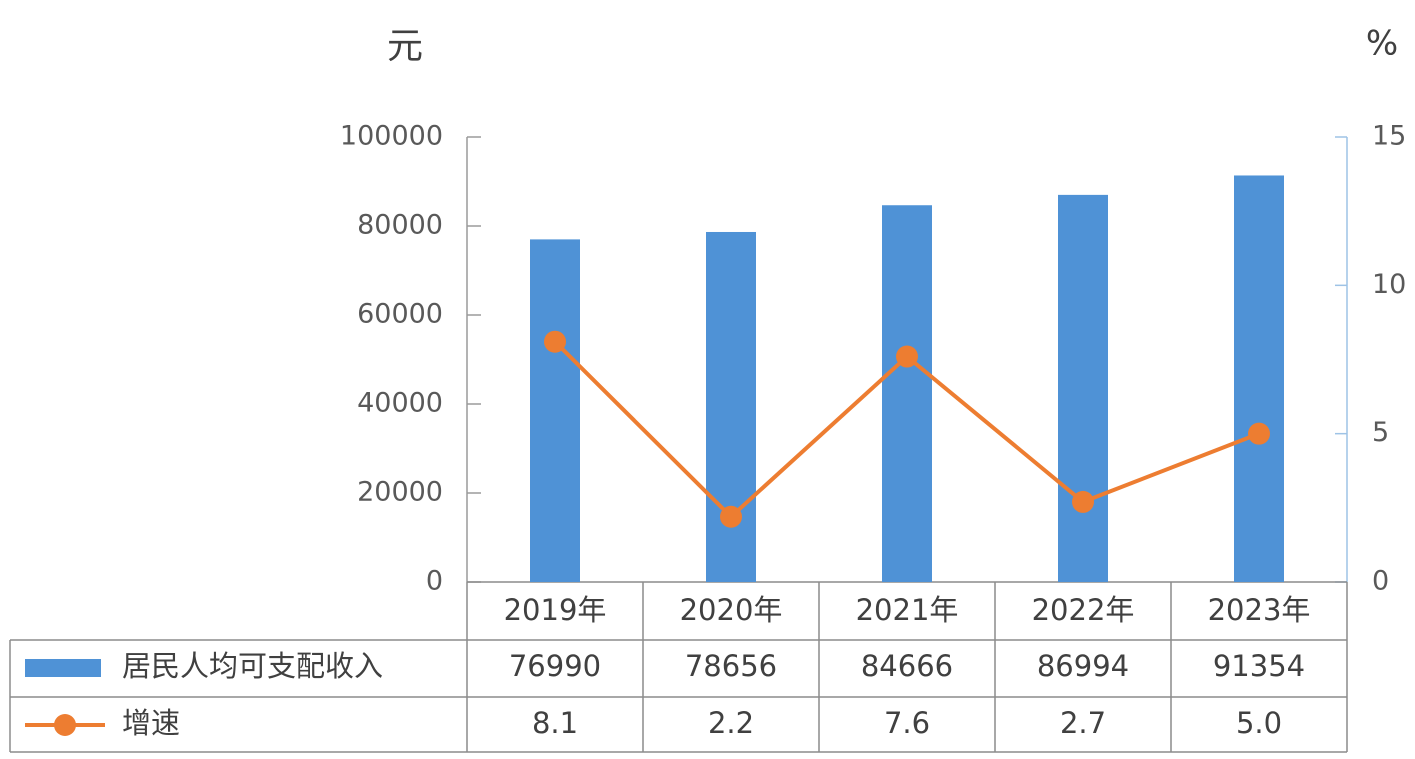  I want to click on table-cell: 8.1, so click(555, 723).